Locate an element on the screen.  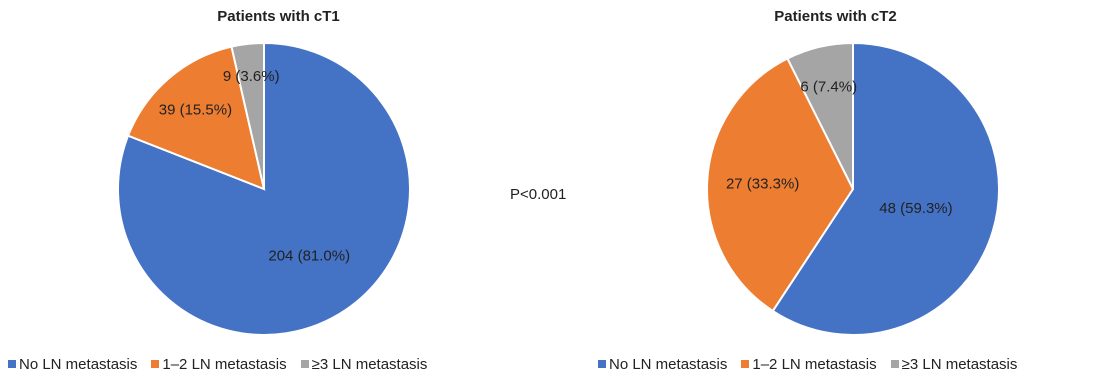
slice-data-label: 6 (7.4%) is located at coordinates (828, 87).